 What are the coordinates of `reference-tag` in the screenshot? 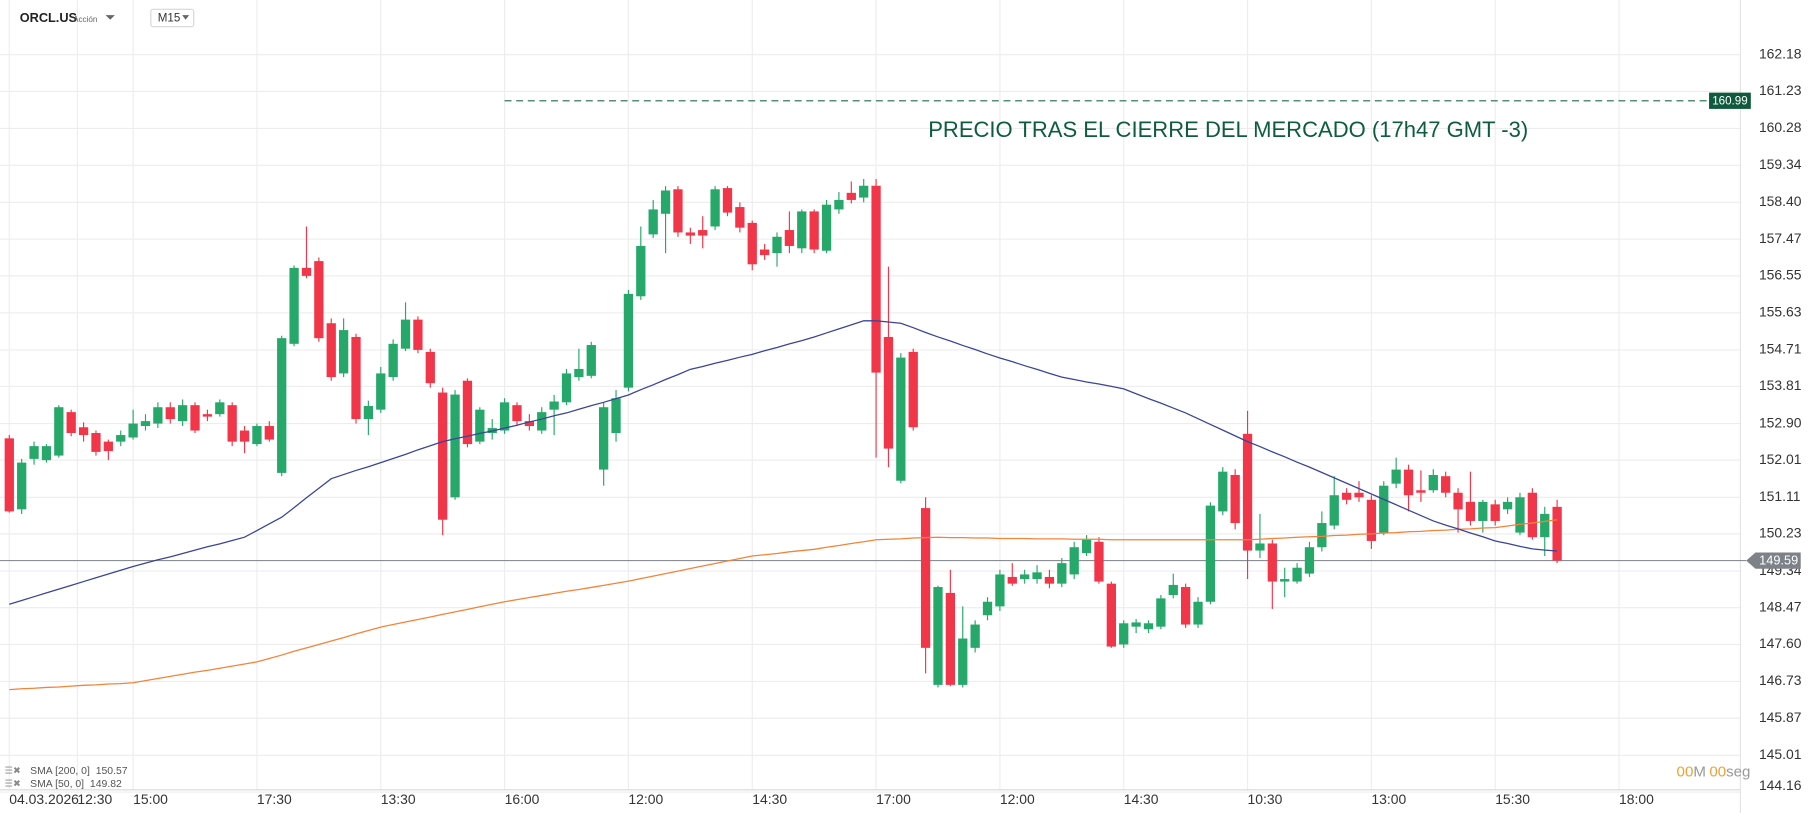 It's located at (1730, 100).